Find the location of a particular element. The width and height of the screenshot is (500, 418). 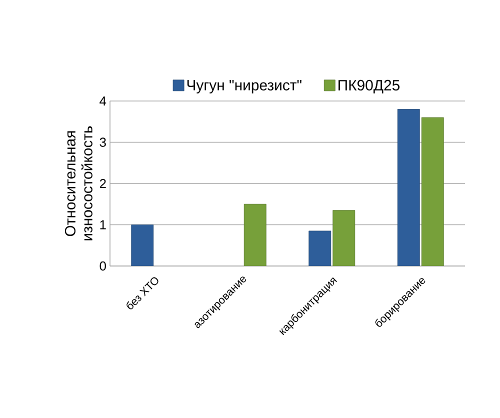

legend-label: Чугун "нирезист" is located at coordinates (244, 87).